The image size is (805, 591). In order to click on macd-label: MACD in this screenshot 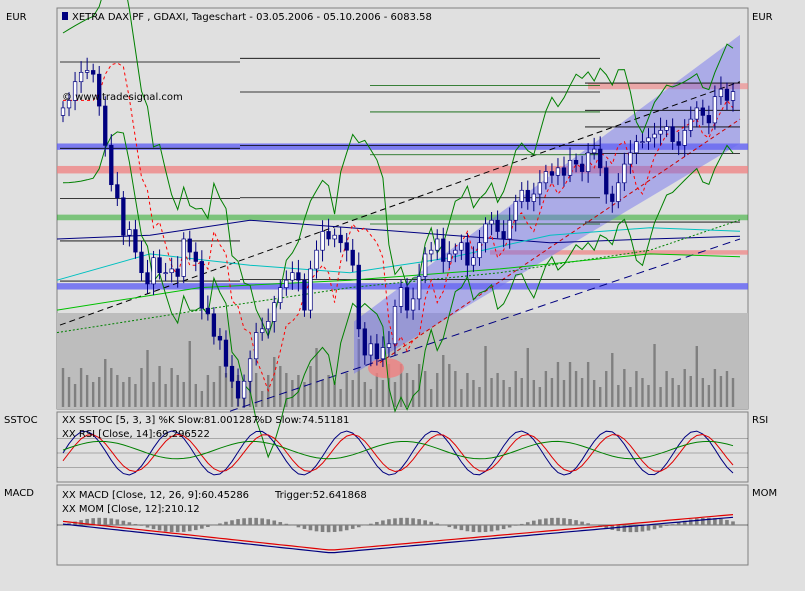, I will do `click(19, 493)`.